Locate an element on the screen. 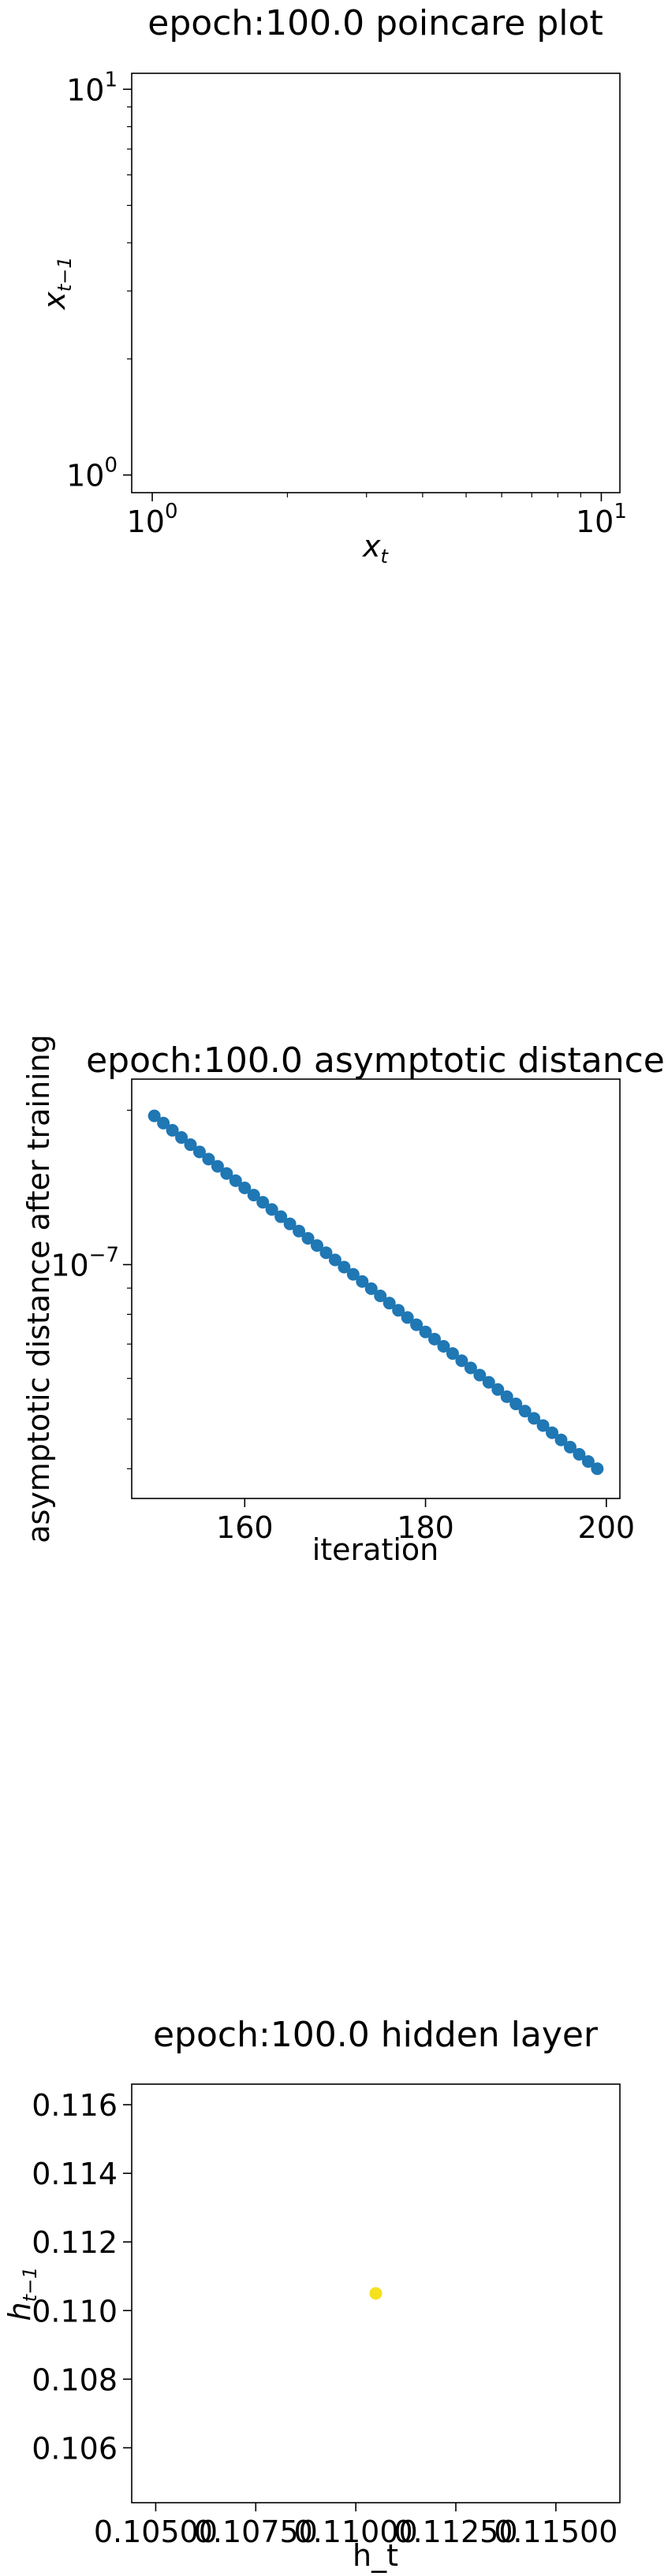 The image size is (668, 2576). x-tick-label: 0.10500 is located at coordinates (156, 2532).